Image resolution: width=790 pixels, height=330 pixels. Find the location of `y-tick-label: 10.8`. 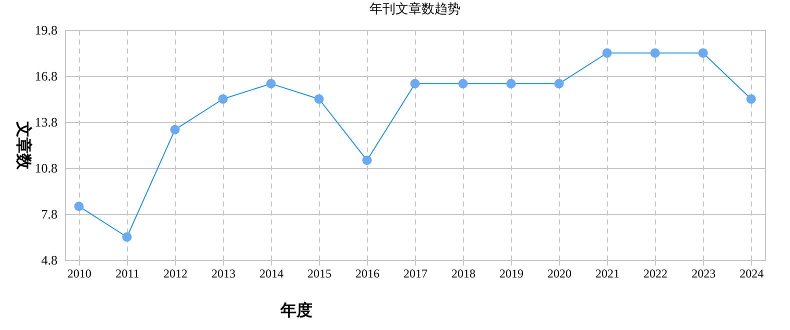

y-tick-label: 10.8 is located at coordinates (46, 168).